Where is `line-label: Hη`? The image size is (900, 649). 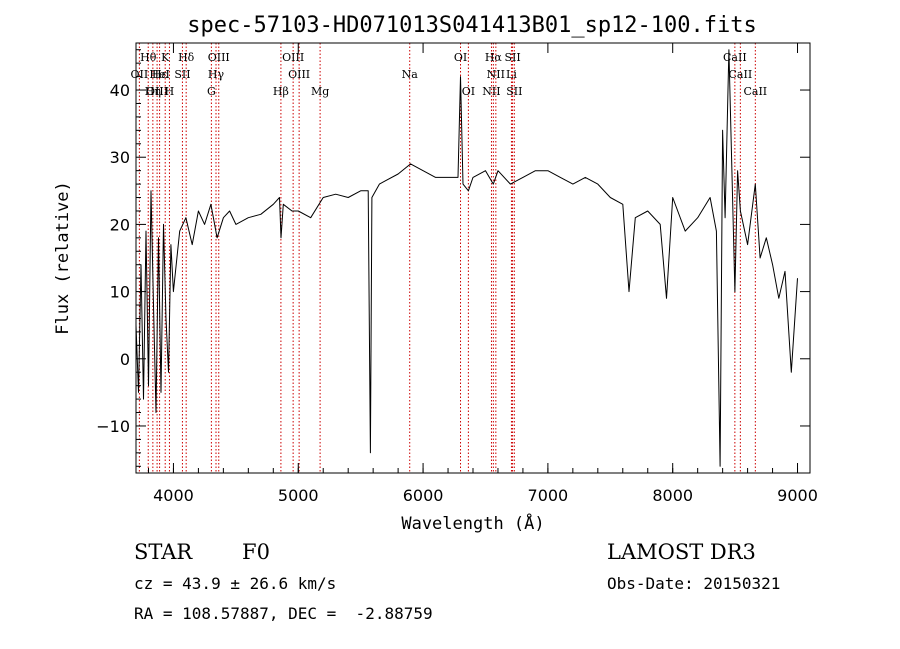 line-label: Hη is located at coordinates (153, 91).